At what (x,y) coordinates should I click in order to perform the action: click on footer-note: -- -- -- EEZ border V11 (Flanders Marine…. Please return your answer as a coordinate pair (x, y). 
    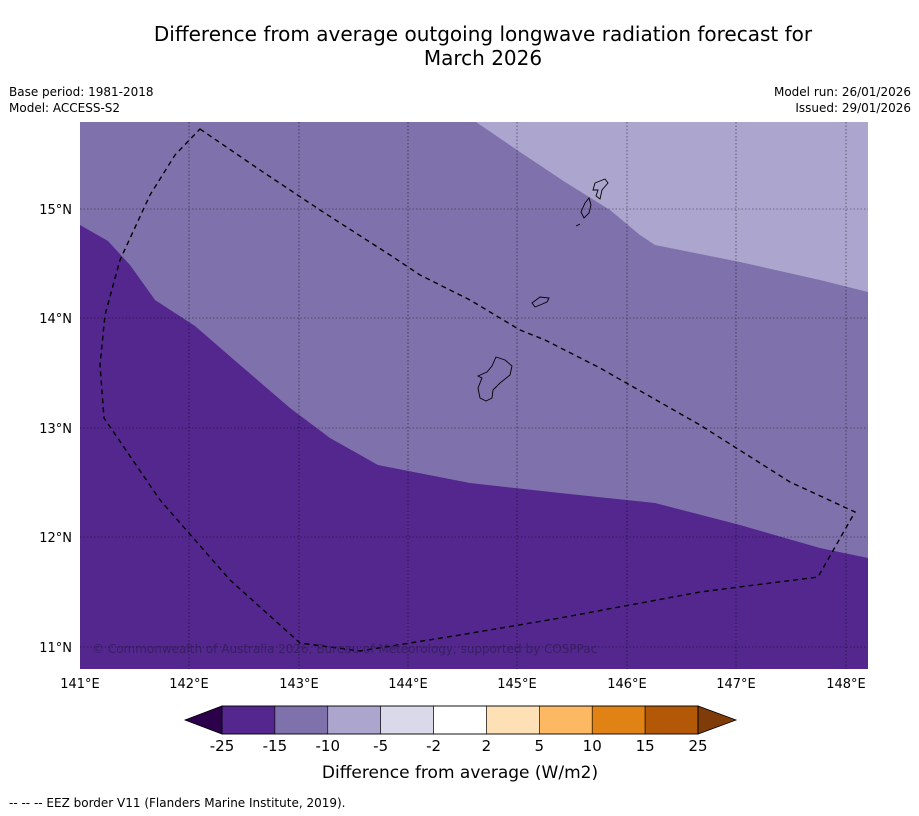
    Looking at the image, I should click on (177, 803).